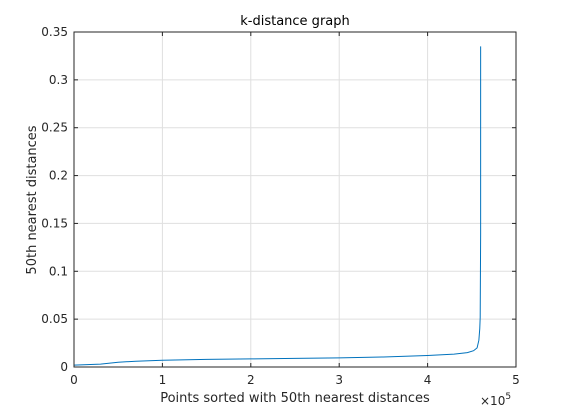 The height and width of the screenshot is (413, 570). I want to click on y-tick-label: 0.25, so click(54, 128).